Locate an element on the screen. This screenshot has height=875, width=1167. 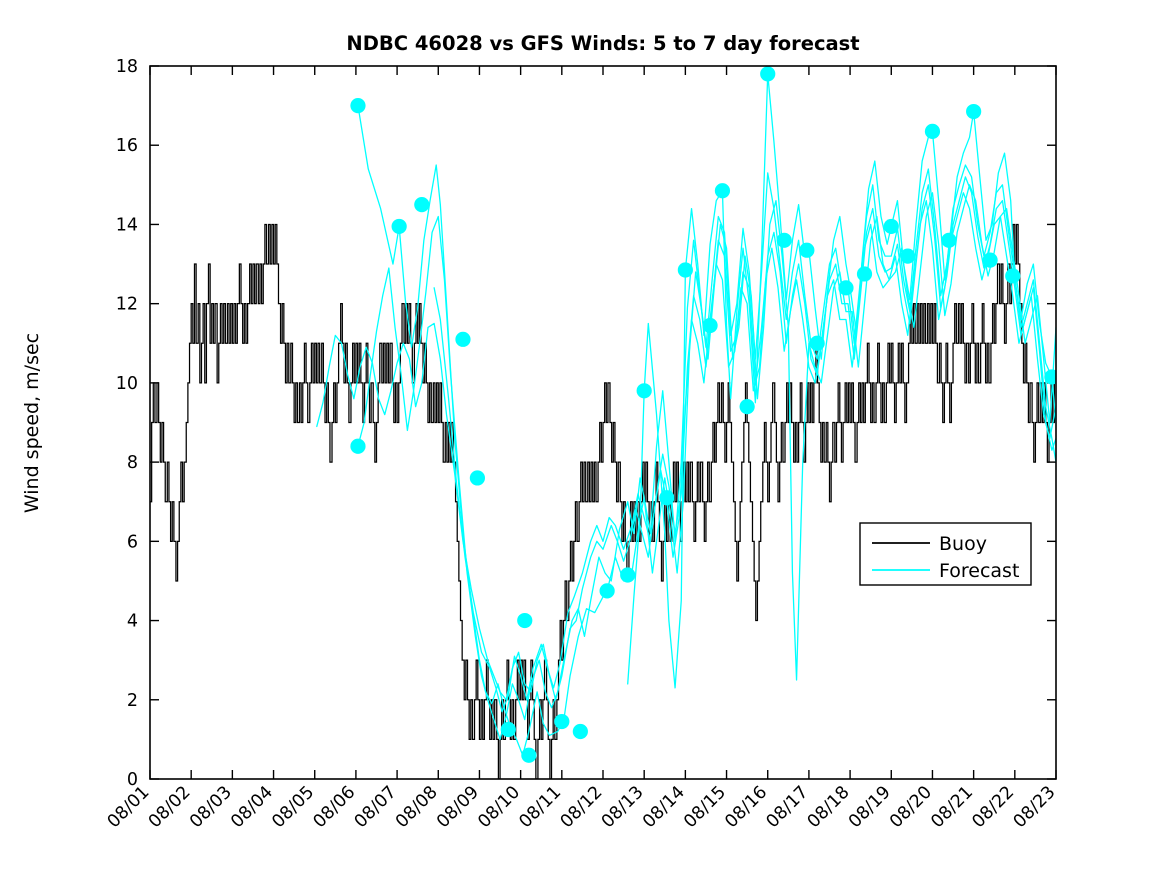
y-tick-label: 8 is located at coordinates (132, 463).